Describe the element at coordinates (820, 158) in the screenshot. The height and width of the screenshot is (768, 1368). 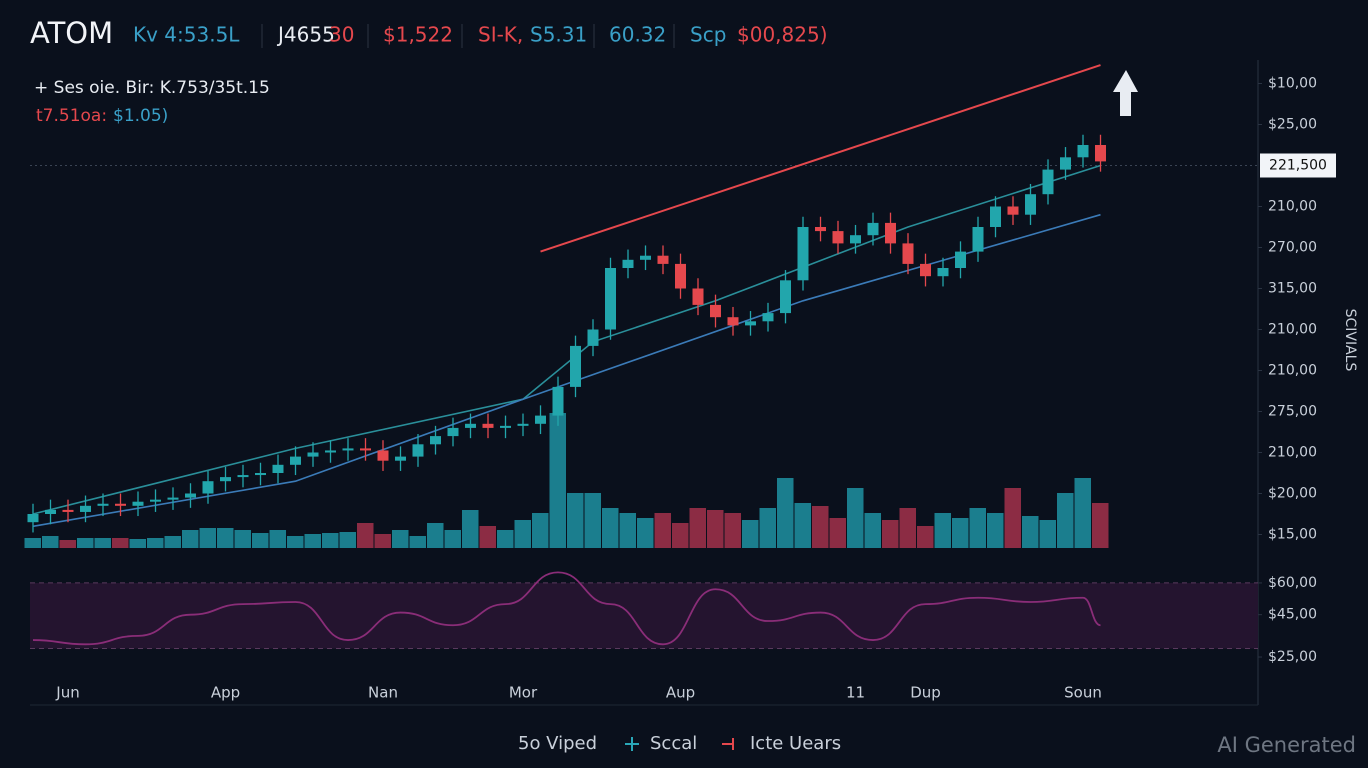
I see `trendline` at that location.